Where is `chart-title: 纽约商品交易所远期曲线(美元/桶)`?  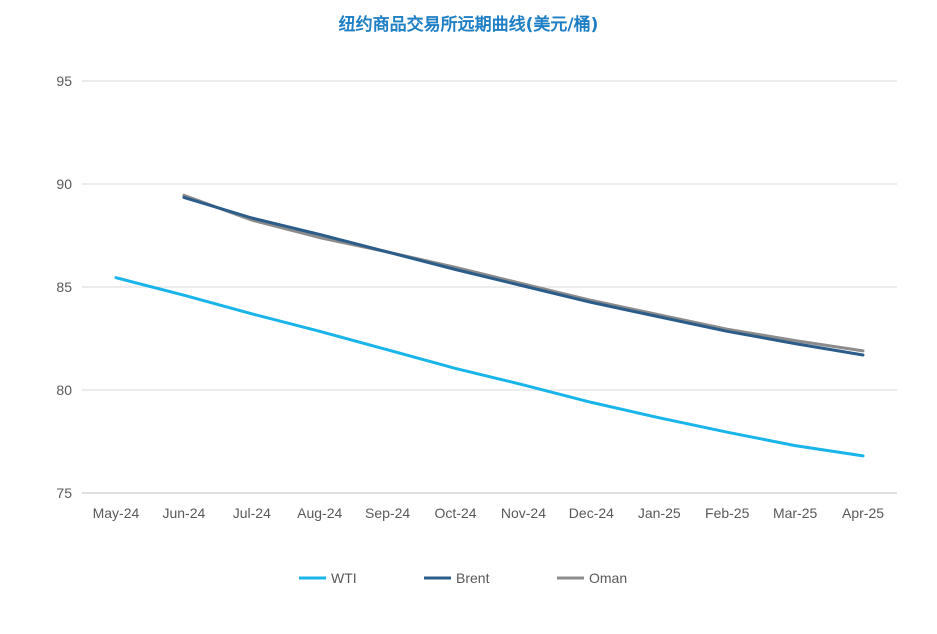
chart-title: 纽约商品交易所远期曲线(美元/桶) is located at coordinates (468, 25).